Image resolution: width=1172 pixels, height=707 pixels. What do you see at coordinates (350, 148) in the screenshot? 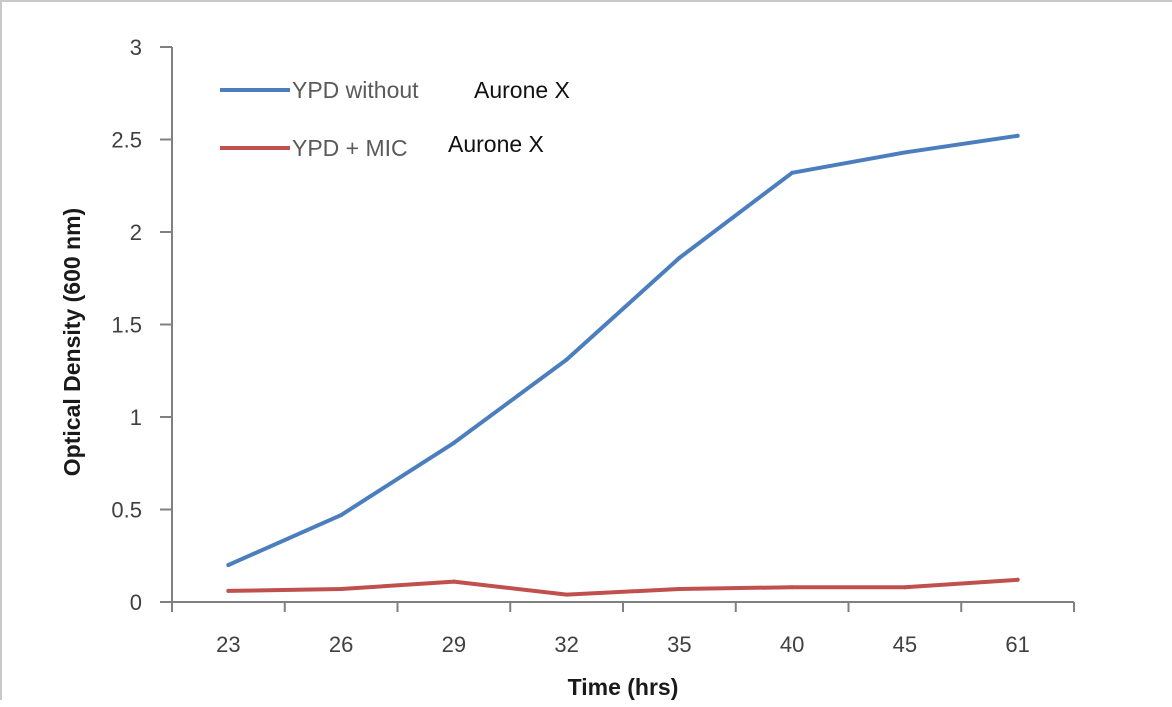
I see `legend-label-ypd-mic: YPD + MIC` at bounding box center [350, 148].